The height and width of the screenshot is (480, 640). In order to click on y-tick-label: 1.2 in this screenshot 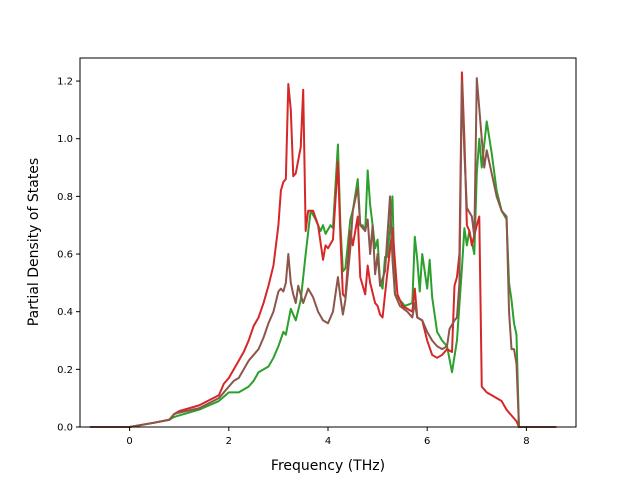, I will do `click(65, 82)`.